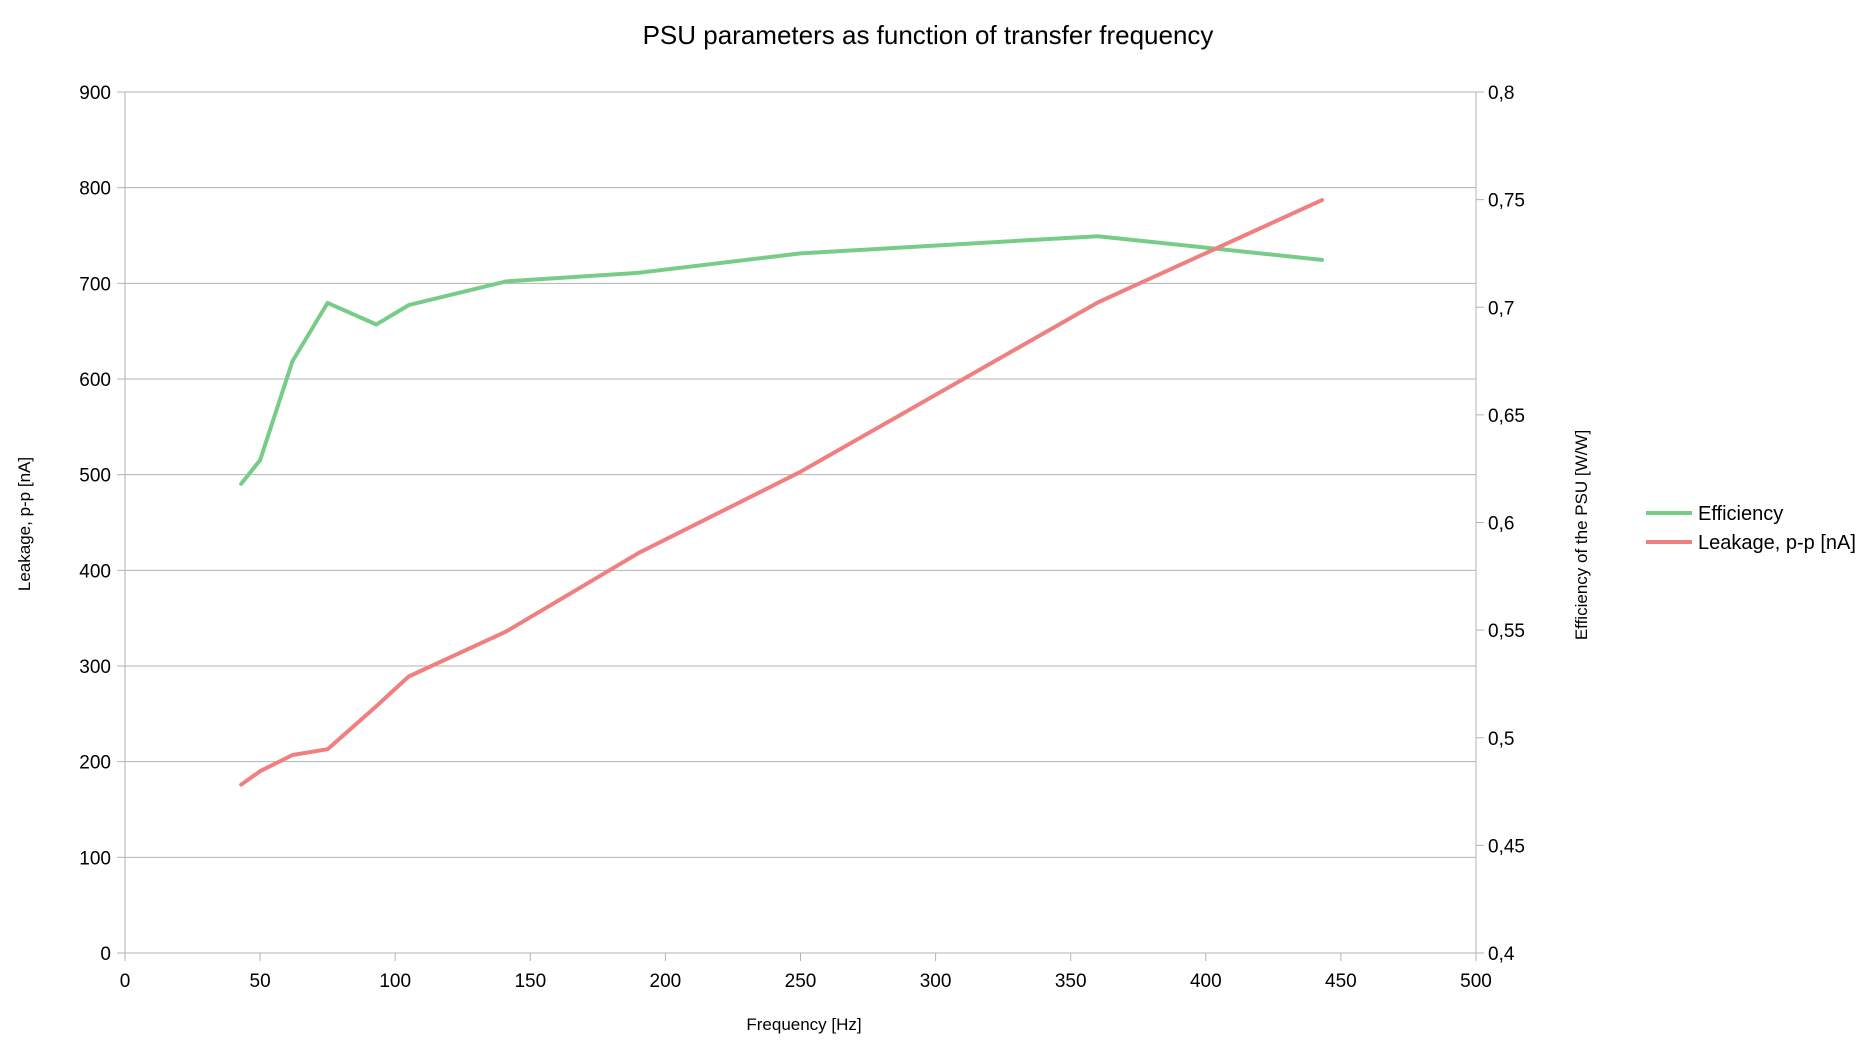  Describe the element at coordinates (1071, 981) in the screenshot. I see `x-tick-label: 350` at that location.